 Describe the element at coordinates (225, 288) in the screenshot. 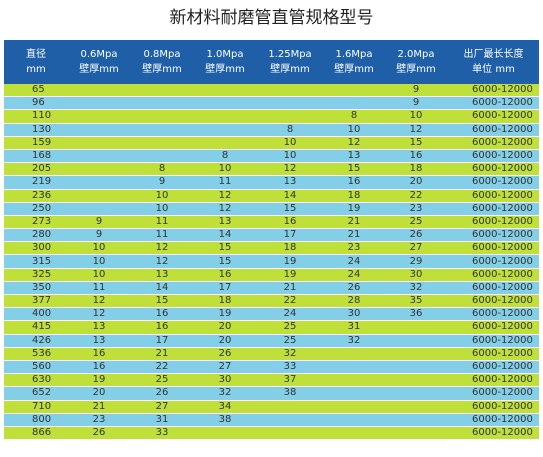

I see `thickness-cell: 17` at that location.